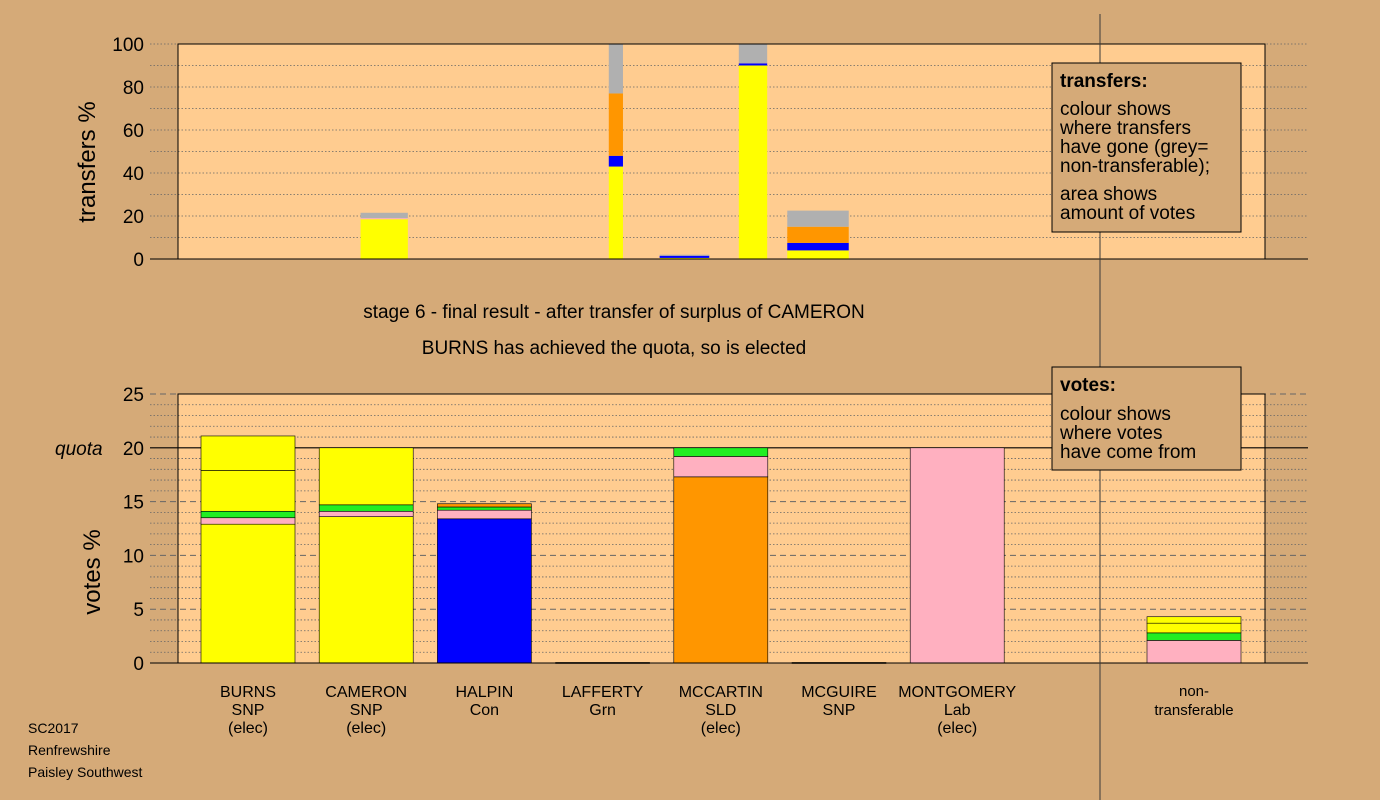  I want to click on y-tick-label: 5, so click(138, 610).